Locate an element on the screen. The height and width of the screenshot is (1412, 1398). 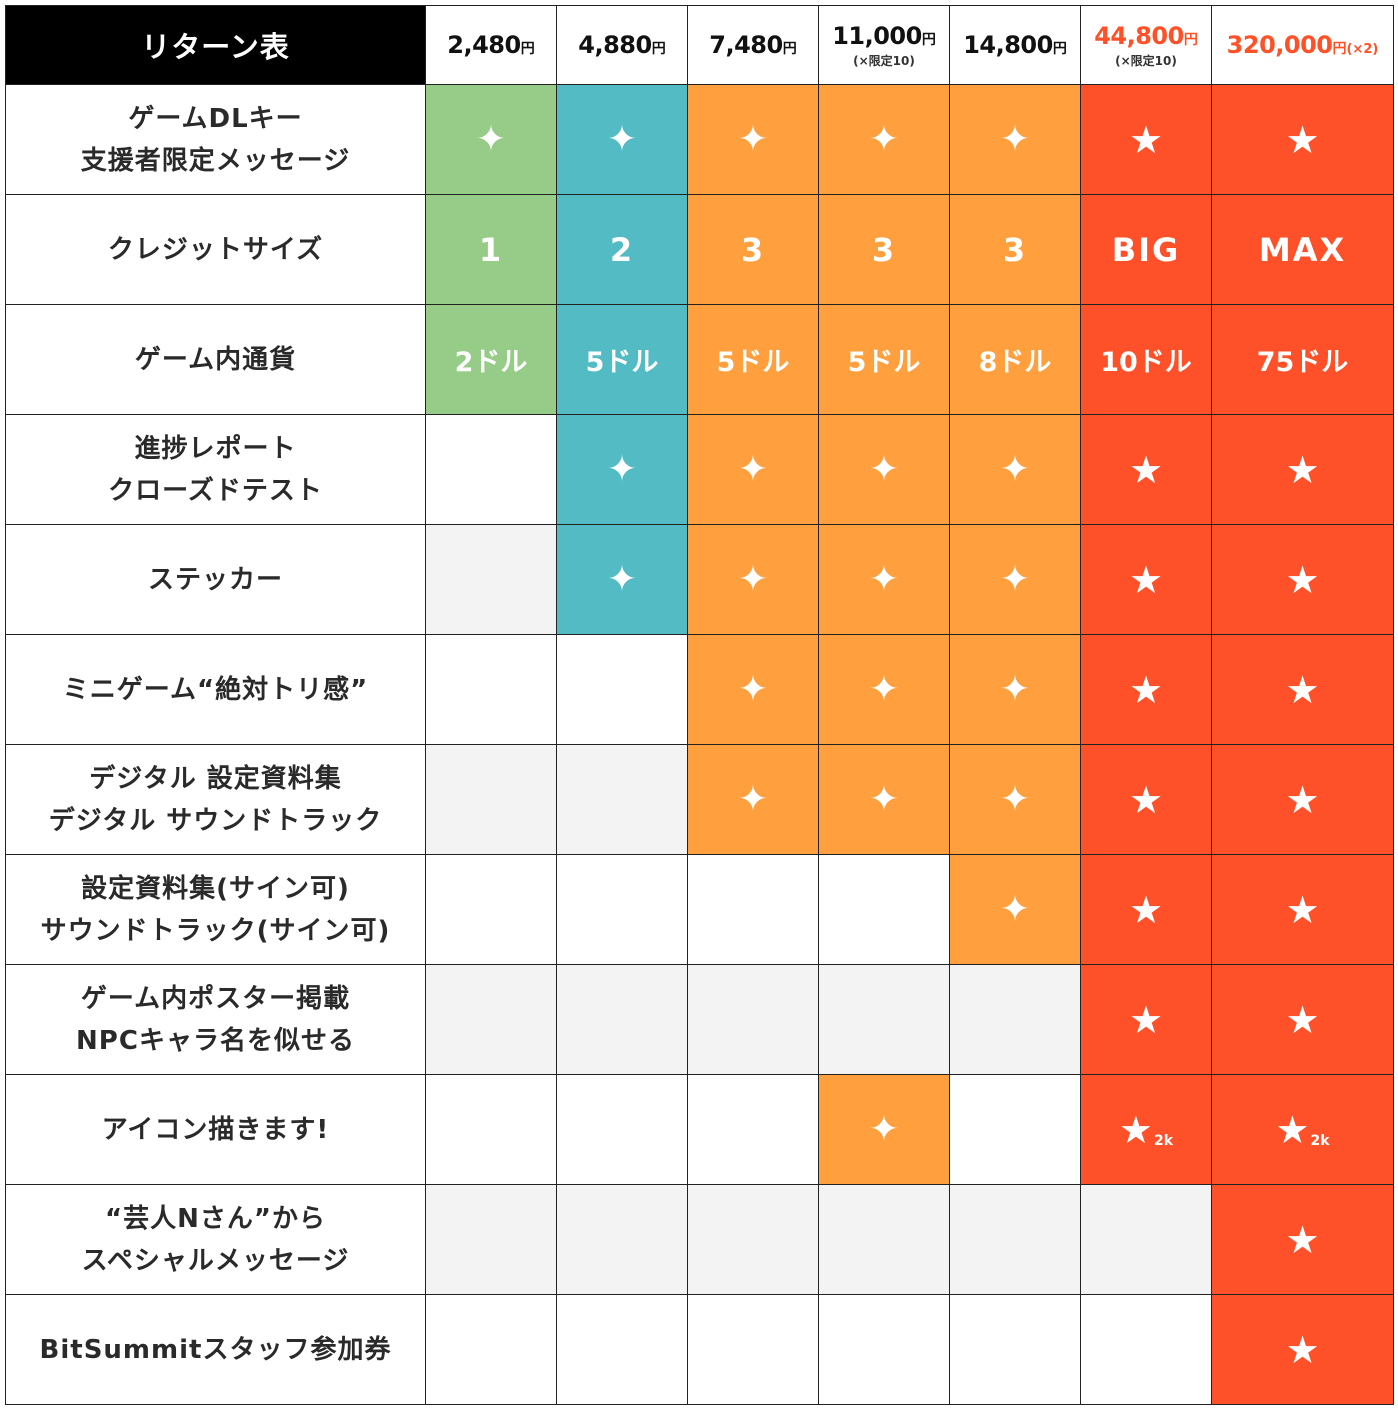
row-label-line: クレジットサイズ is located at coordinates (215, 249).